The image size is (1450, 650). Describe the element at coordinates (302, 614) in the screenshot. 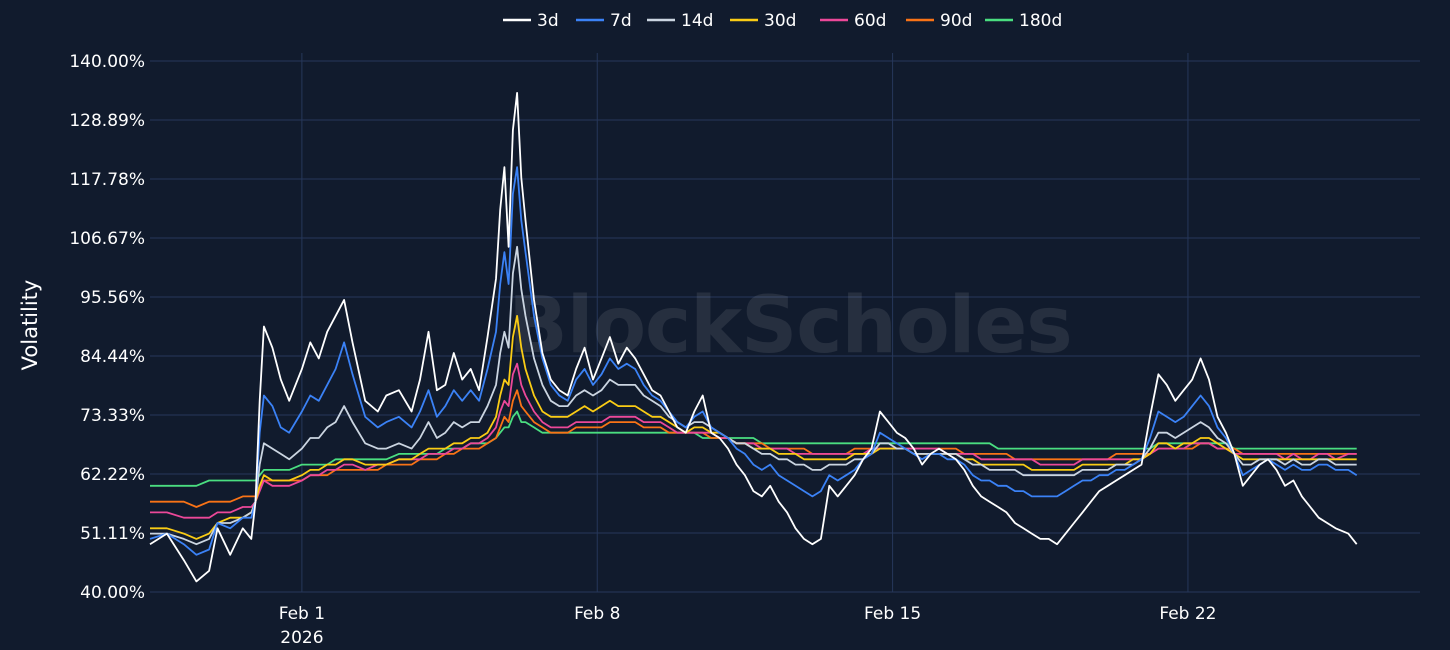

I see `x-tick-label: Feb 1` at that location.